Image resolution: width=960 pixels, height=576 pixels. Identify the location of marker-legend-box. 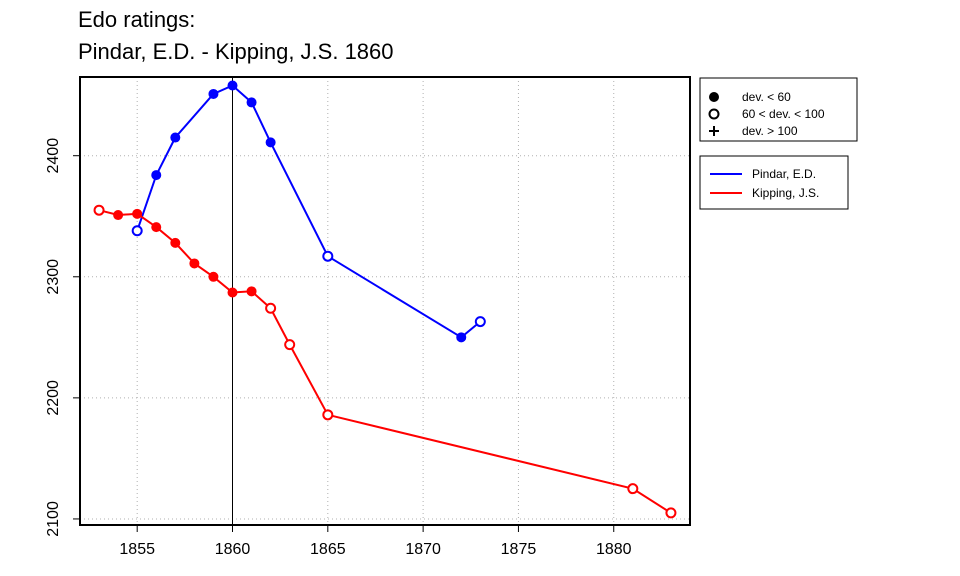
(778, 109).